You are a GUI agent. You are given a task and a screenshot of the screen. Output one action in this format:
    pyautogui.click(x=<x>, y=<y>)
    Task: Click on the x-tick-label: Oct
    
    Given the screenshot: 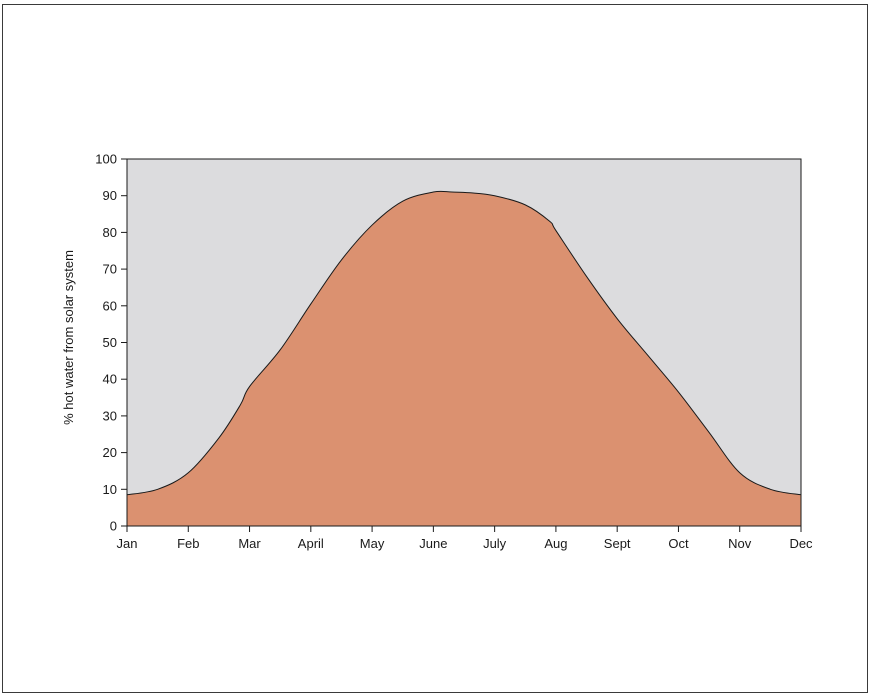 What is the action you would take?
    pyautogui.click(x=678, y=543)
    